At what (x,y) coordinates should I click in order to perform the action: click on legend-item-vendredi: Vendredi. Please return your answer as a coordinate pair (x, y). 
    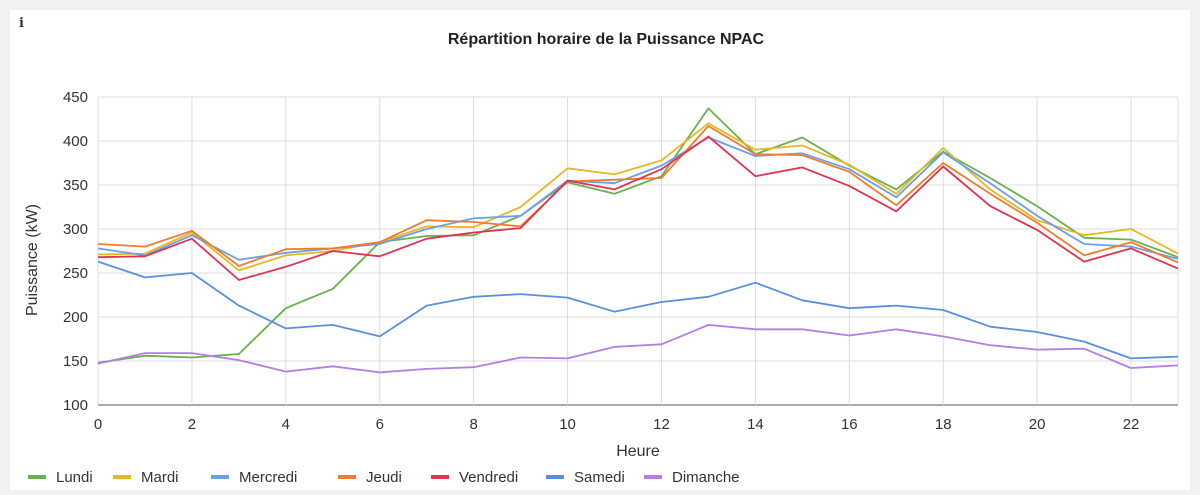
    Looking at the image, I should click on (474, 477).